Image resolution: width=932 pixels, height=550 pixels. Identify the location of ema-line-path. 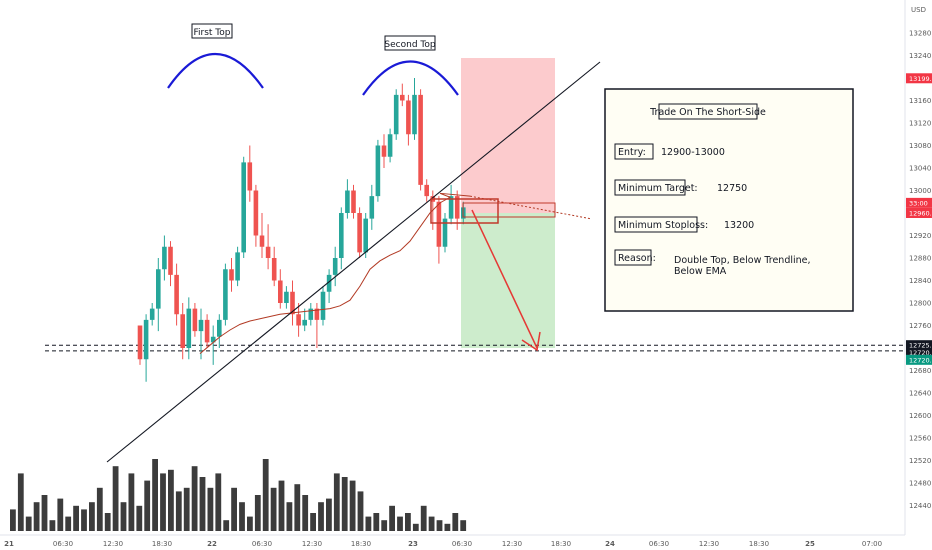
(335, 273).